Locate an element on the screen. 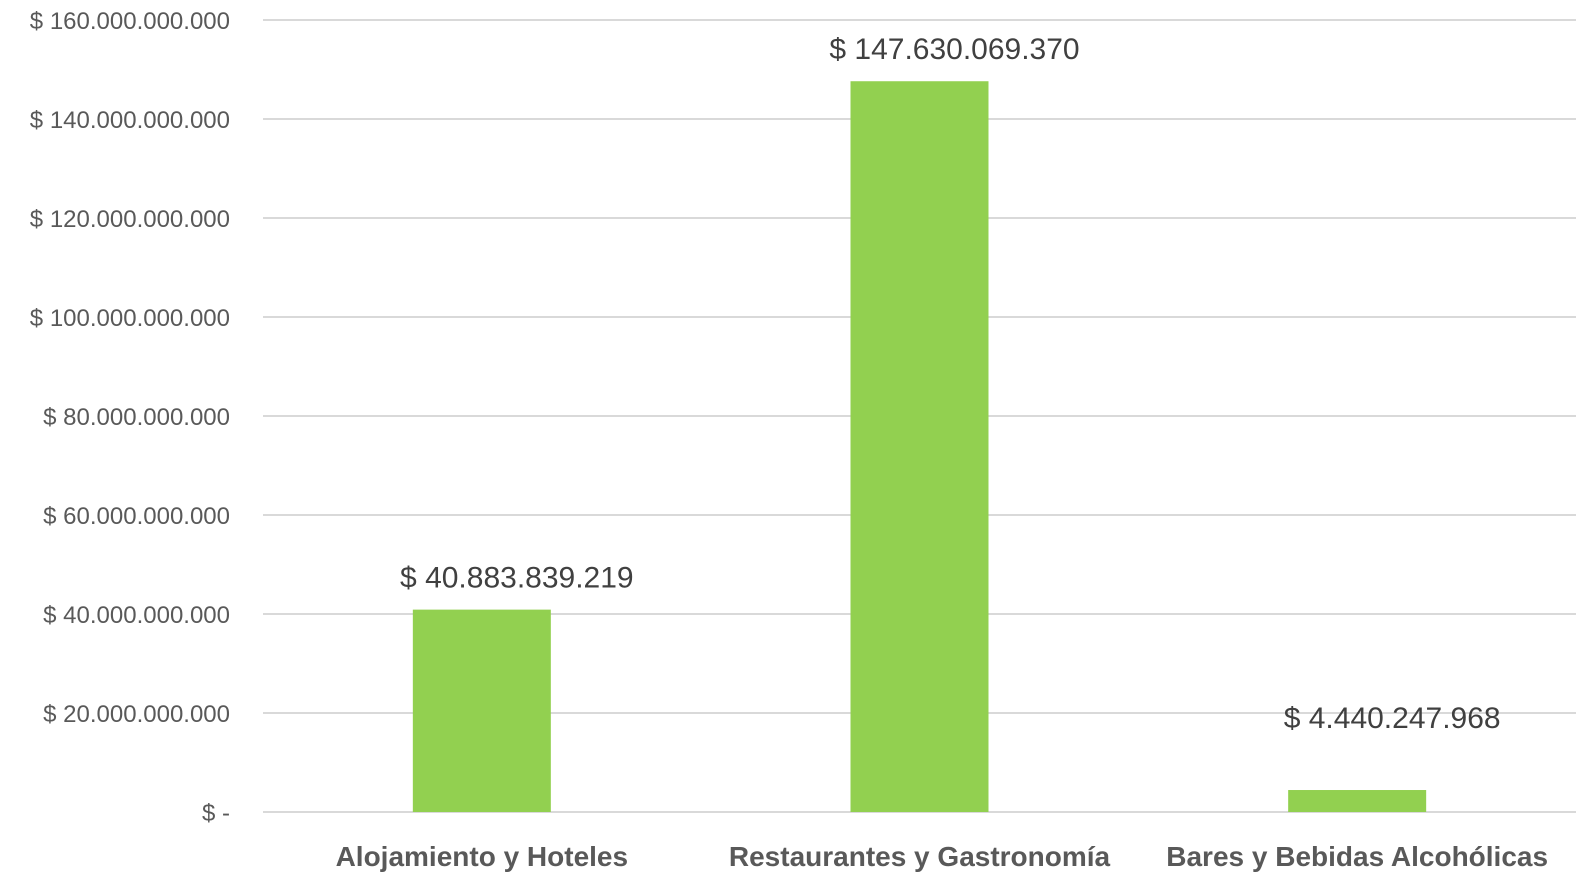  y-tick-label: $ 60.000.000.000 is located at coordinates (136, 516).